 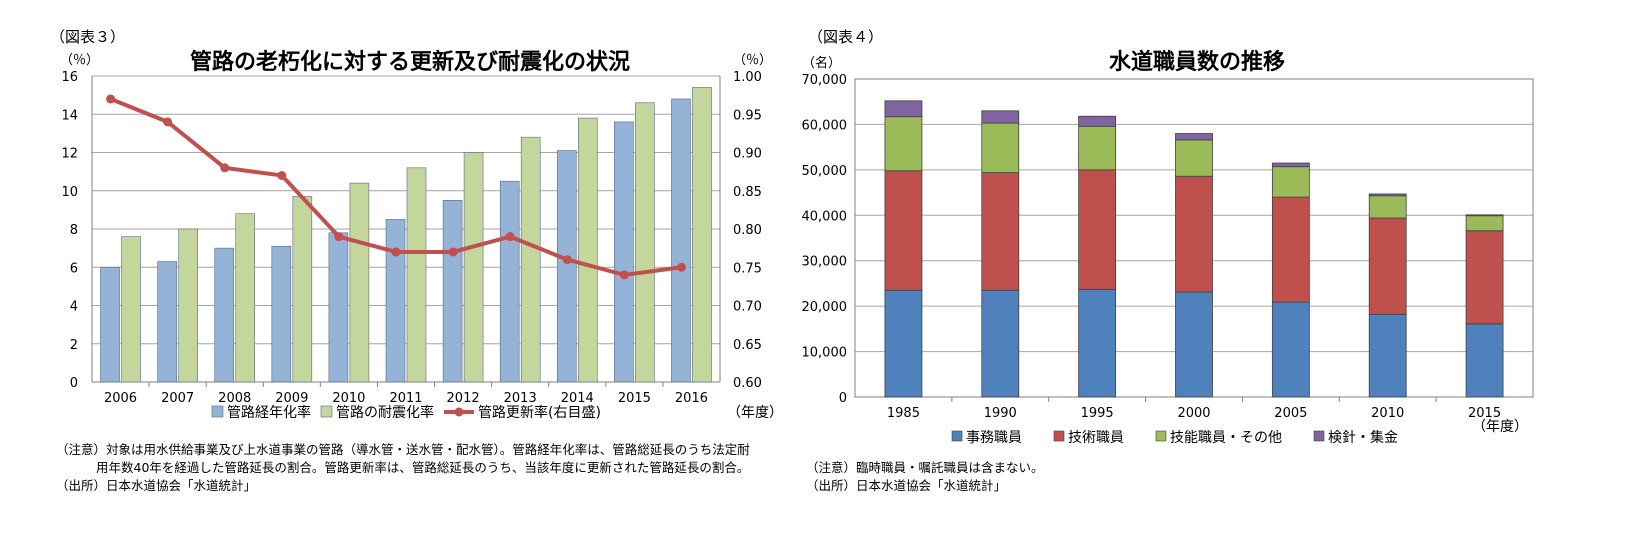 What do you see at coordinates (825, 307) in the screenshot?
I see `y-axis-tick-label: 20,000` at bounding box center [825, 307].